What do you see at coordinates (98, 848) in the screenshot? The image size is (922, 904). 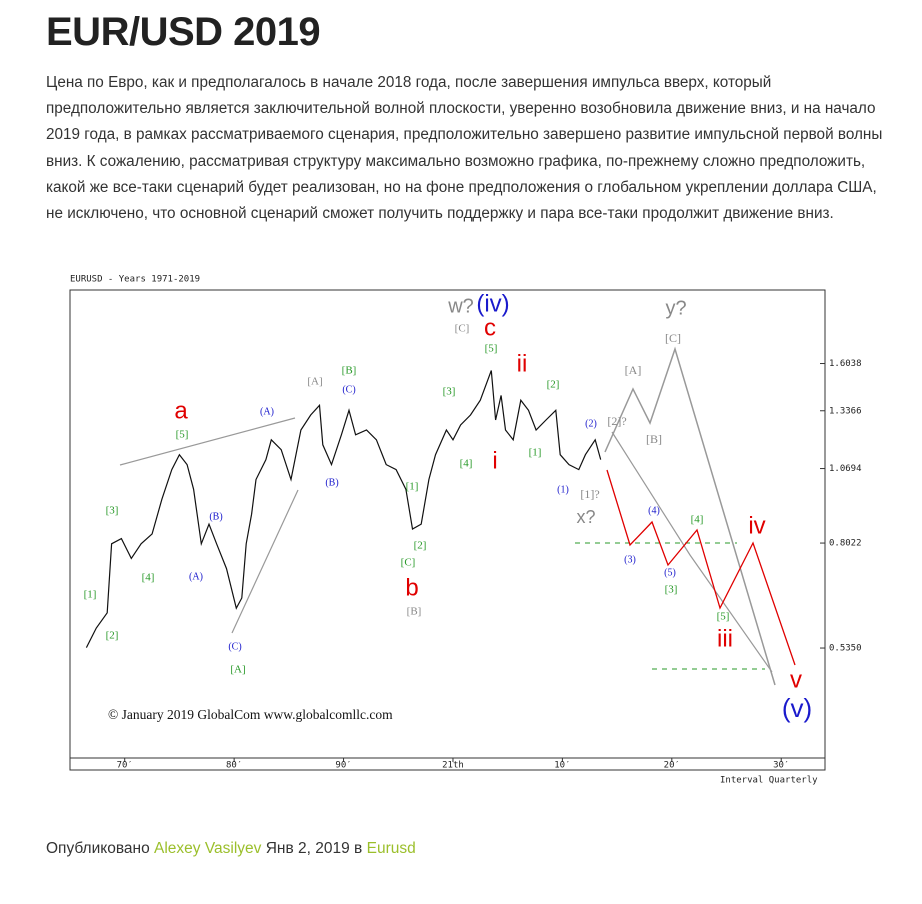 I see `meta-text: Опубликовано` at bounding box center [98, 848].